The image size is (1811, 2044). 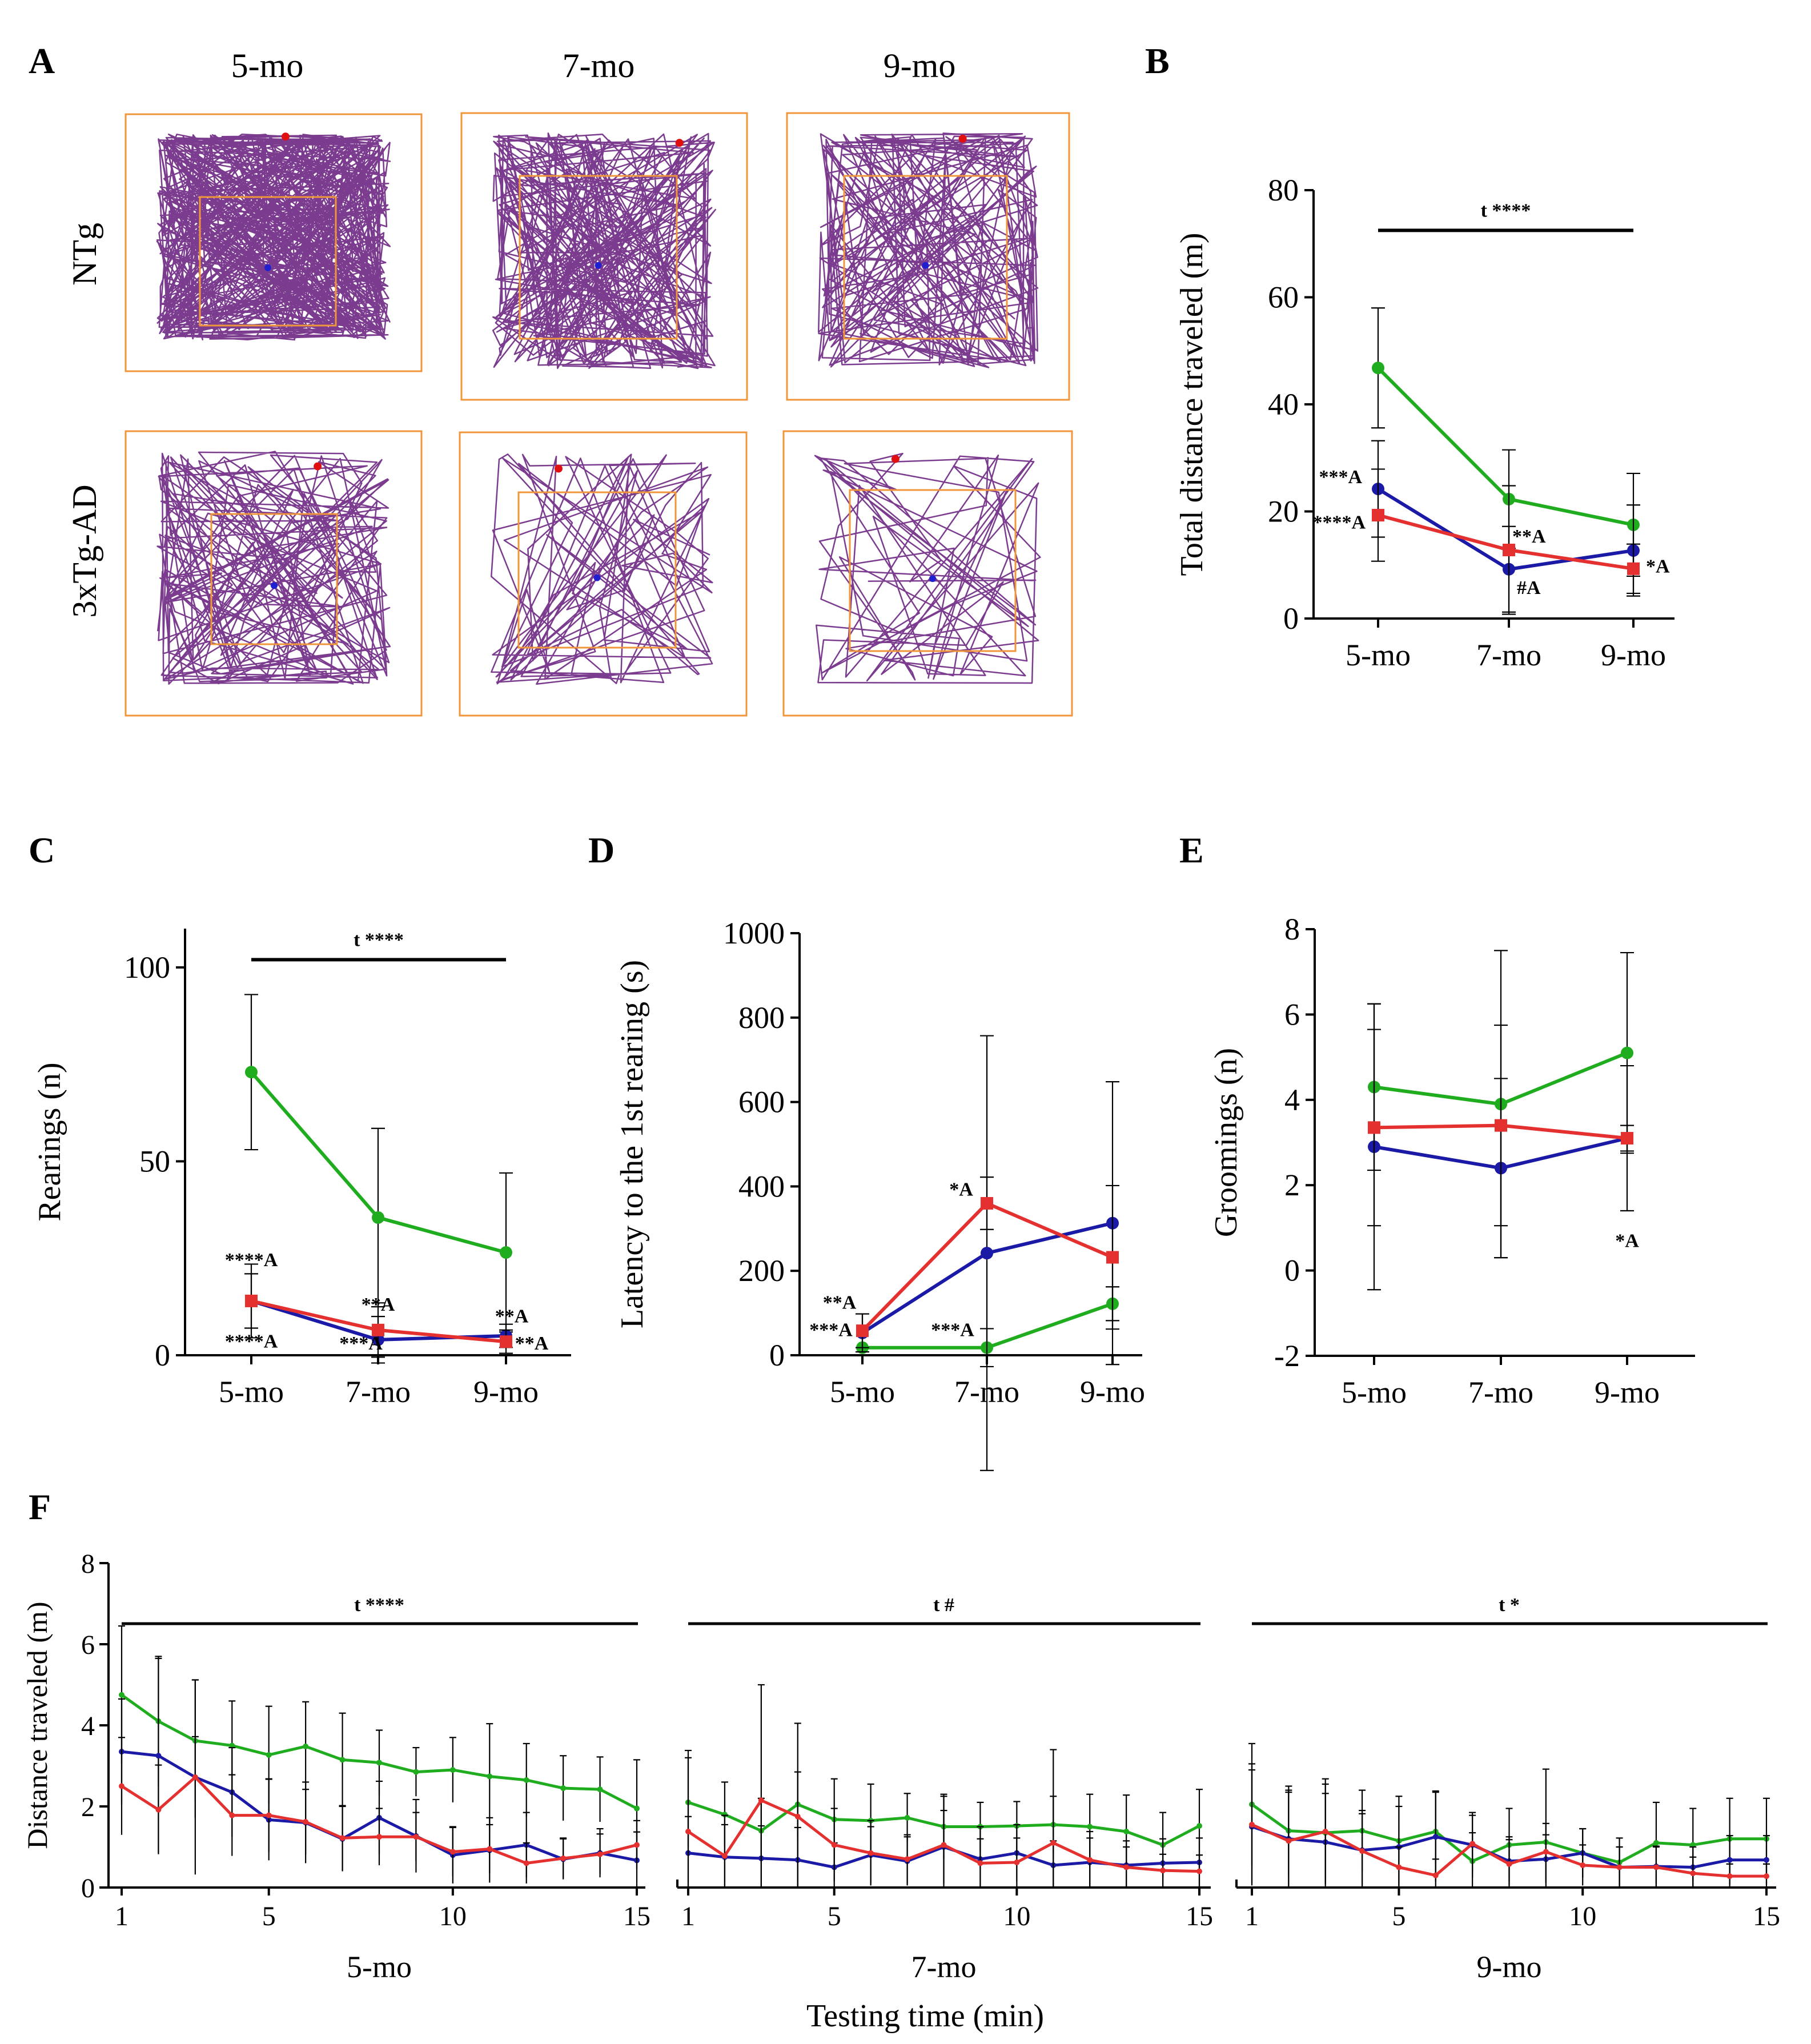 What do you see at coordinates (761, 1102) in the screenshot?
I see `y-tick-label: 600` at bounding box center [761, 1102].